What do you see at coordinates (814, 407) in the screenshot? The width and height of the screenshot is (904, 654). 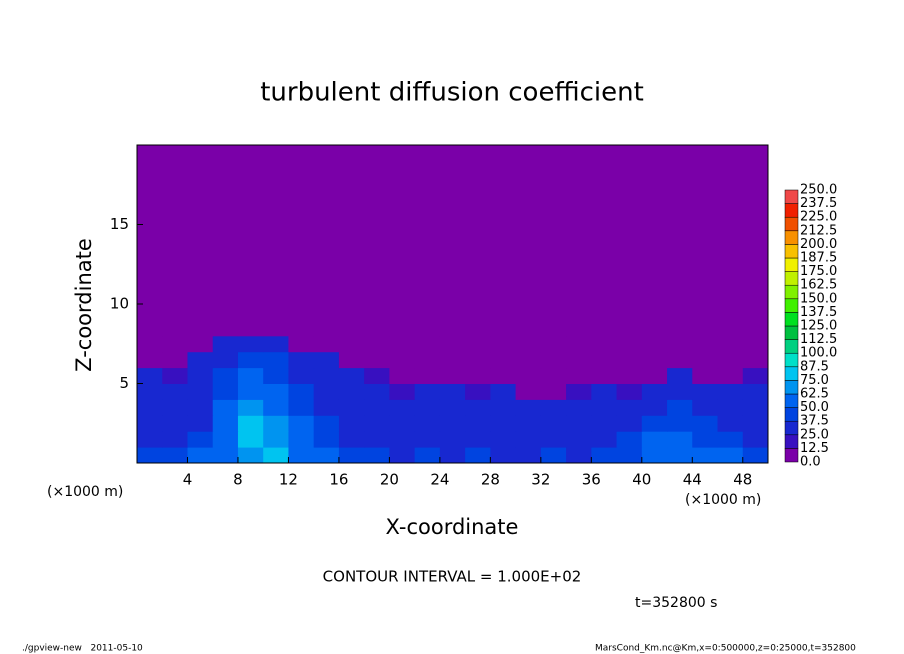 I see `colorbar-label: 50.0` at bounding box center [814, 407].